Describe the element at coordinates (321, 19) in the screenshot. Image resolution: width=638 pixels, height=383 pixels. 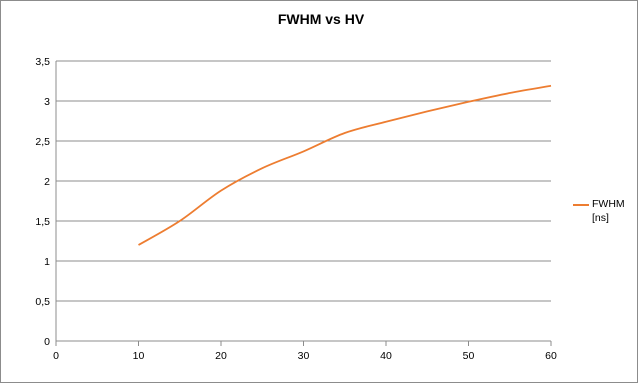
I see `chart-title: FWHM vs HV` at that location.